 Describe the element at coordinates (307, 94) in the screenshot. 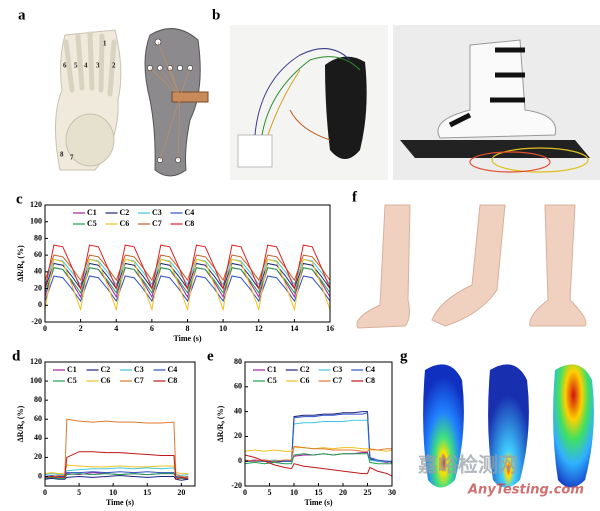

I see `wires` at that location.